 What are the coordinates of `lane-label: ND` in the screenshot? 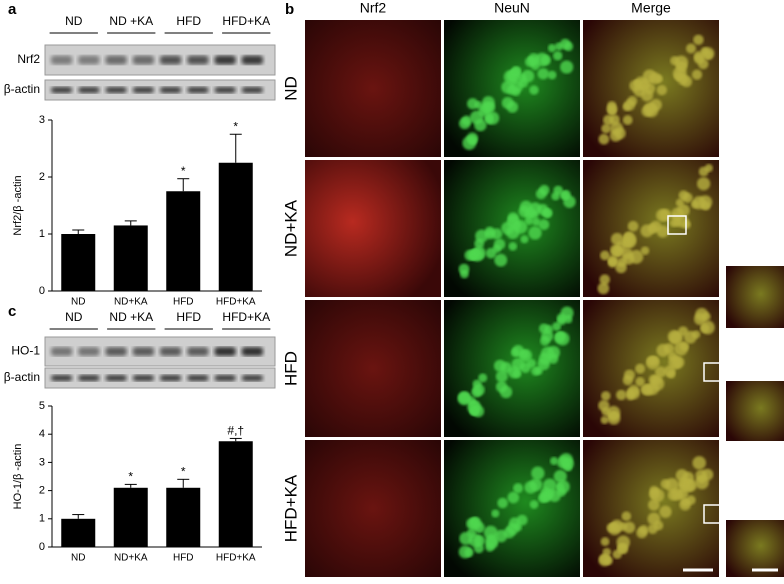 It's located at (74, 317).